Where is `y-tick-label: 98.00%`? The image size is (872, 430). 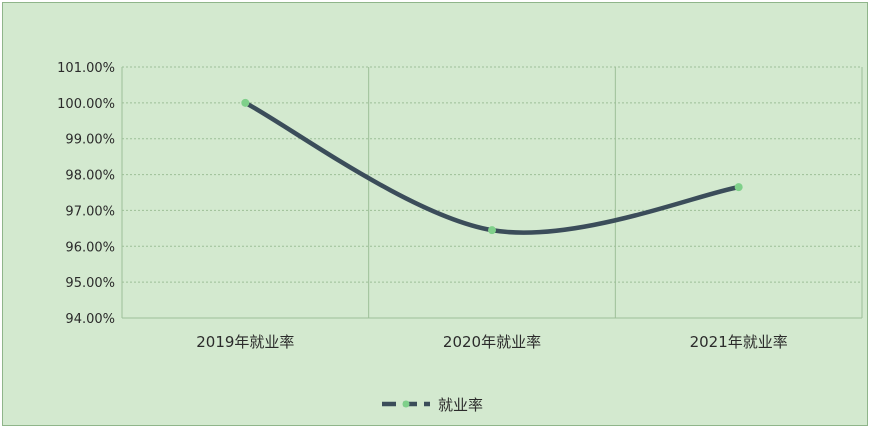 y-tick-label: 98.00% is located at coordinates (90, 176).